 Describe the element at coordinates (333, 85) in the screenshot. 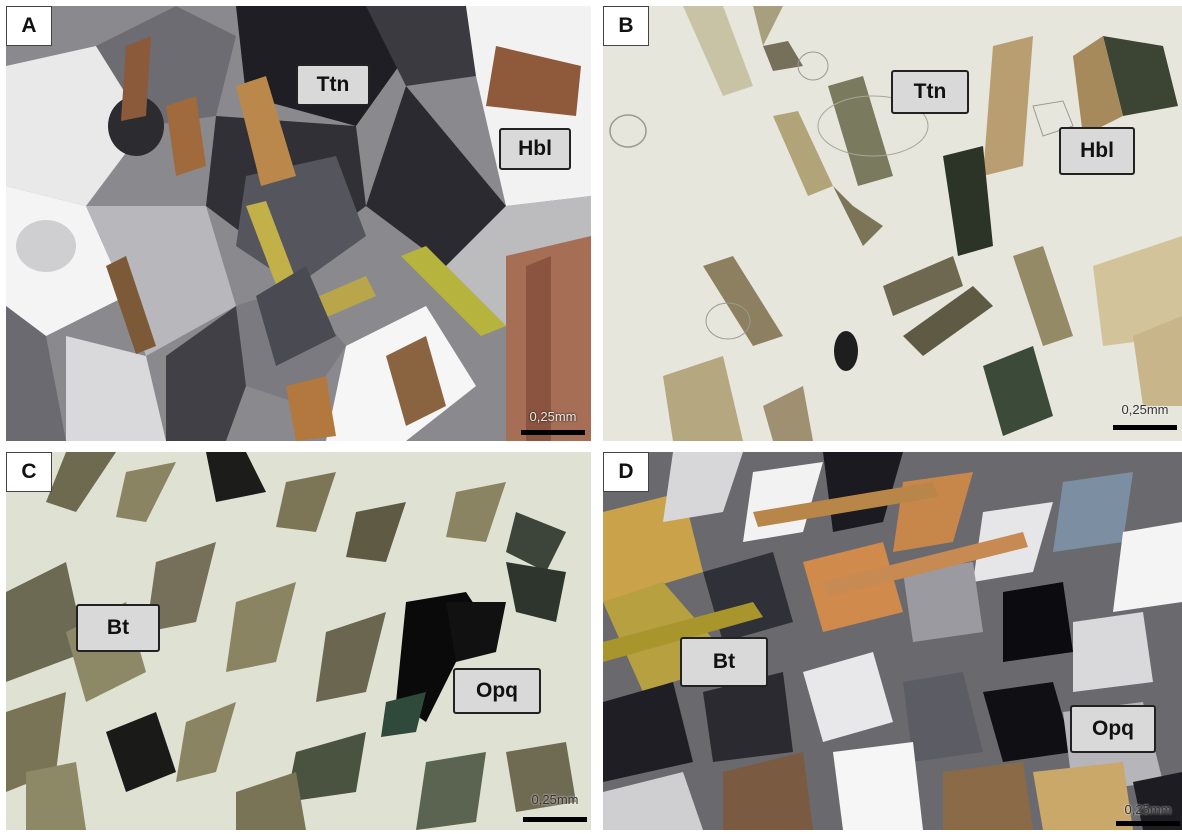

I see `label-ttn-a: Ttn` at that location.